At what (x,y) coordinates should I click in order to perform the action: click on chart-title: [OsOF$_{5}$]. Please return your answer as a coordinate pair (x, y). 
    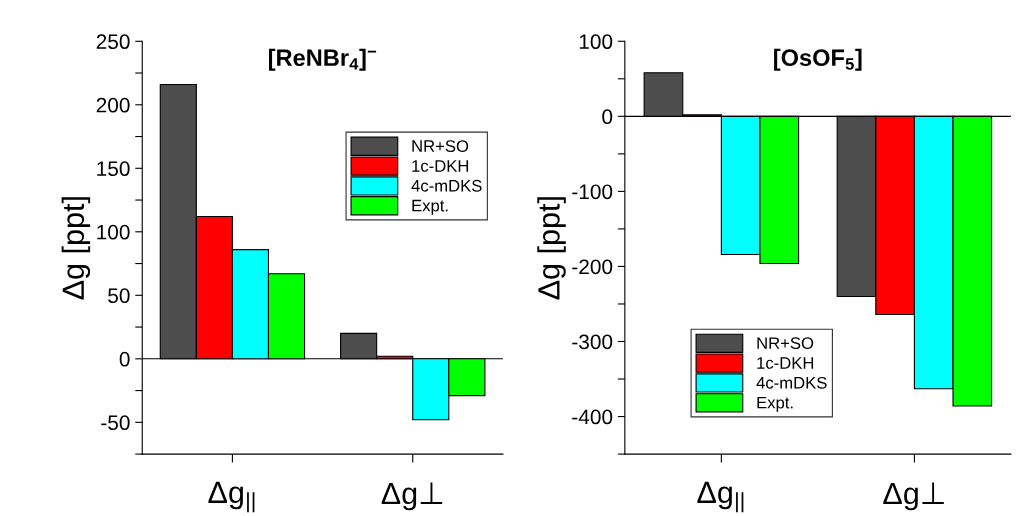
    Looking at the image, I should click on (818, 59).